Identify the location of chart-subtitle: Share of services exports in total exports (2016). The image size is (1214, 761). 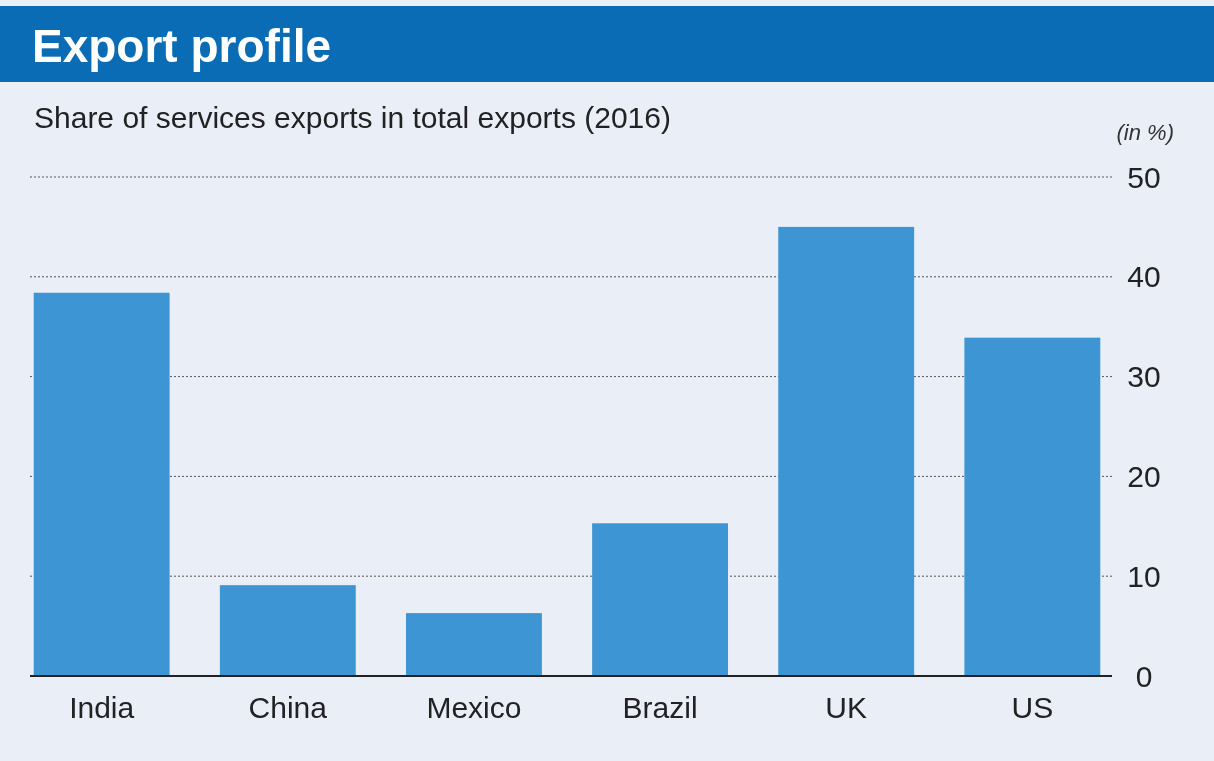
(352, 117).